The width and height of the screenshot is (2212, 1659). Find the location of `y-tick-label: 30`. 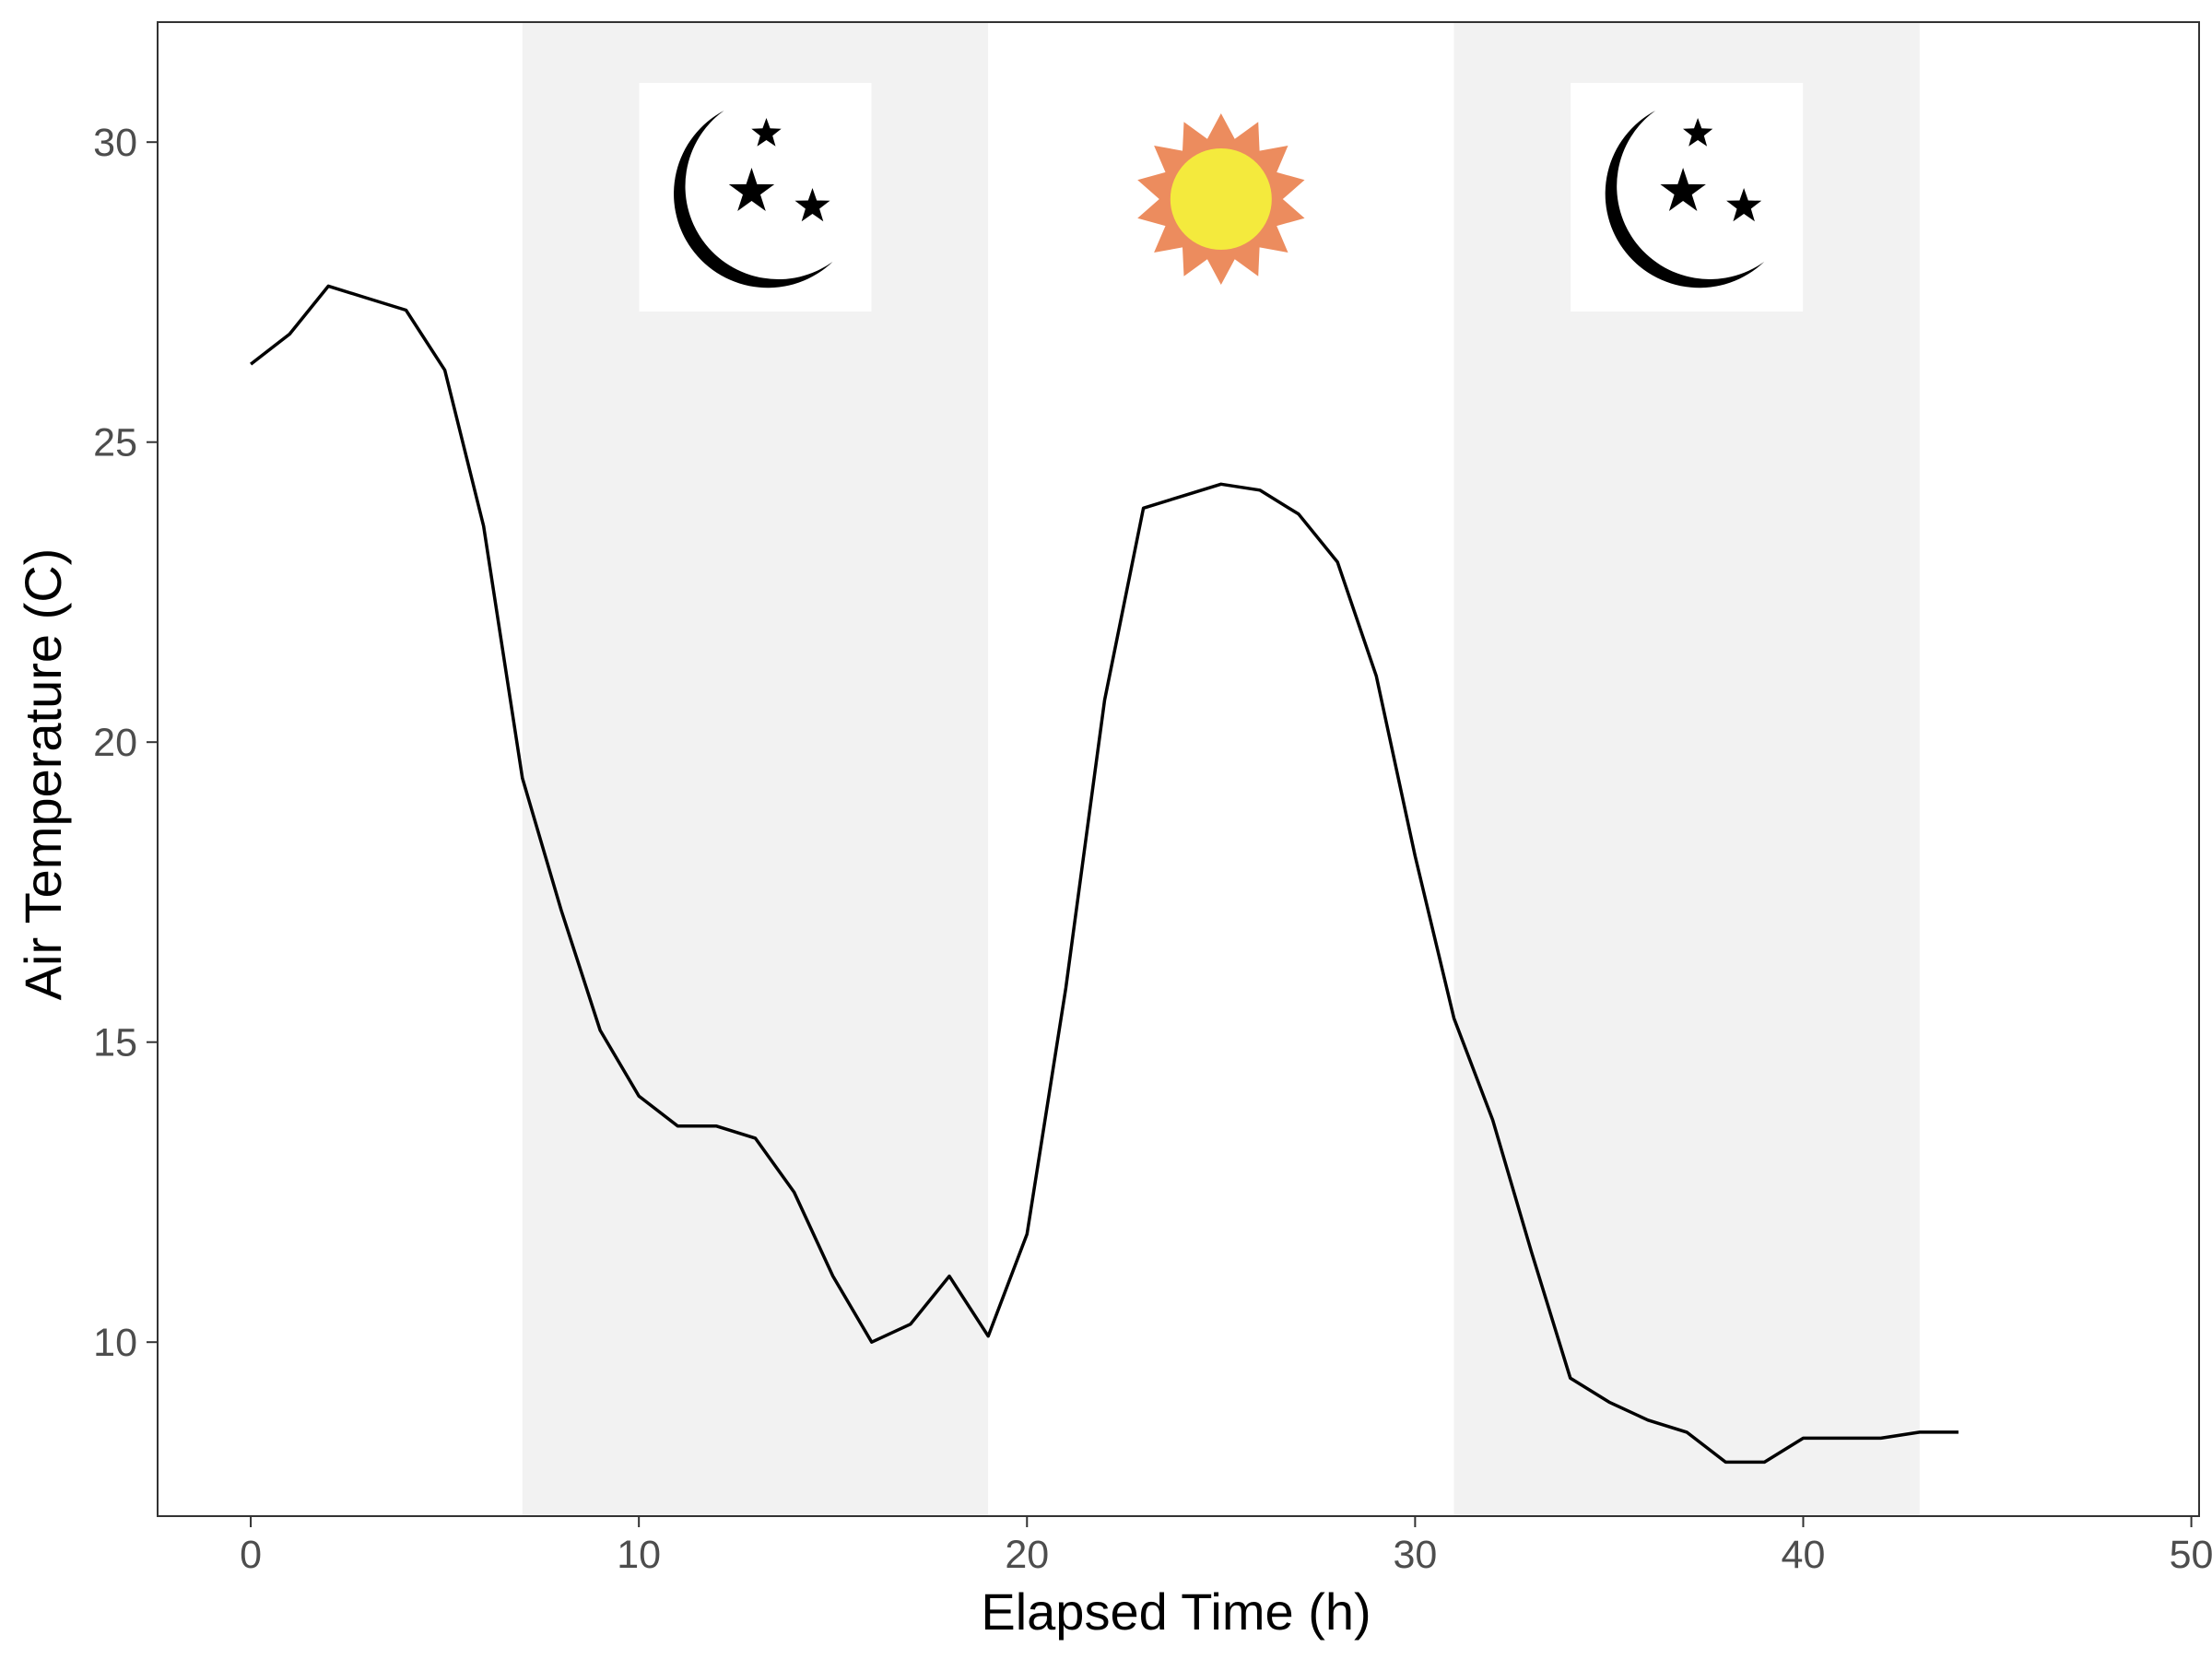

y-tick-label: 30 is located at coordinates (115, 143).